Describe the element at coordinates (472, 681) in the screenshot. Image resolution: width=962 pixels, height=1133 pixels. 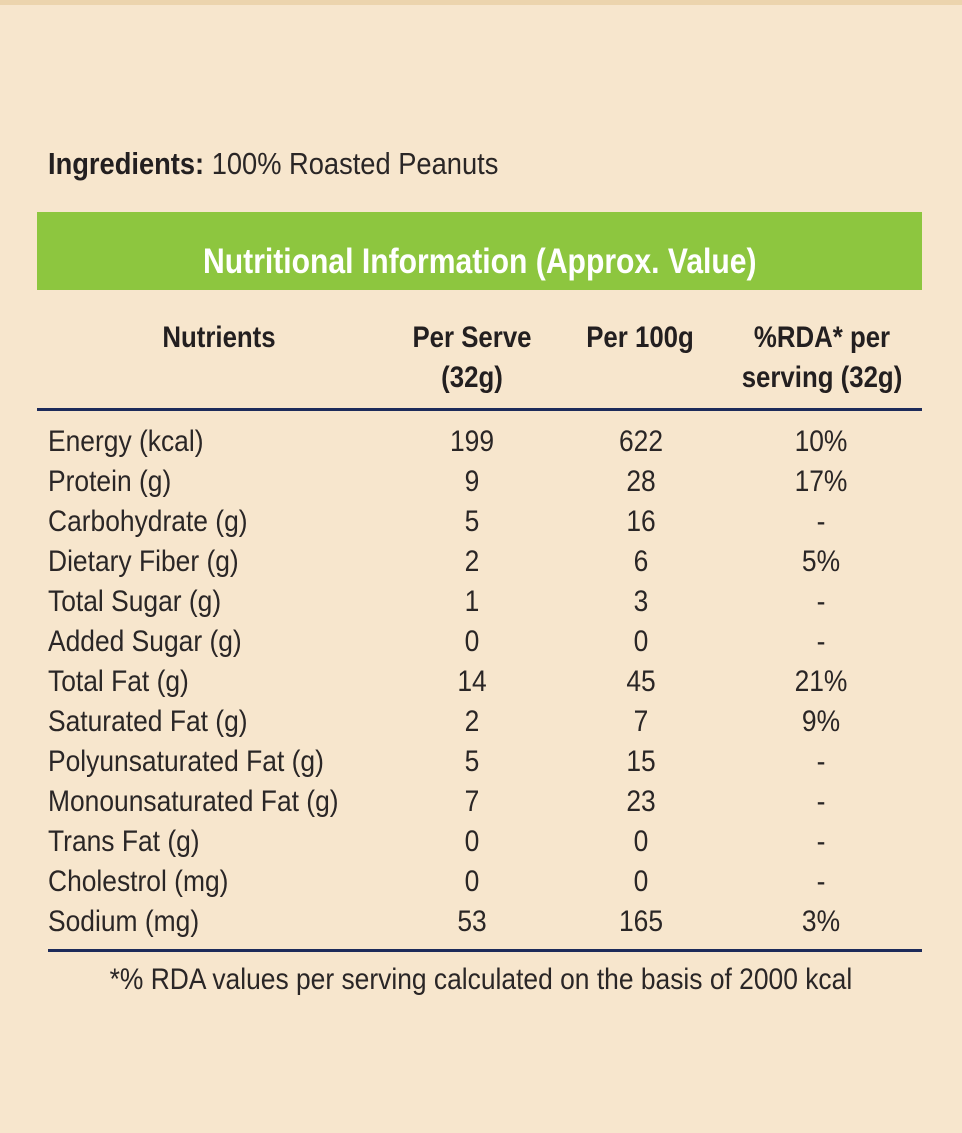
I see `per-serve-value: 14` at that location.